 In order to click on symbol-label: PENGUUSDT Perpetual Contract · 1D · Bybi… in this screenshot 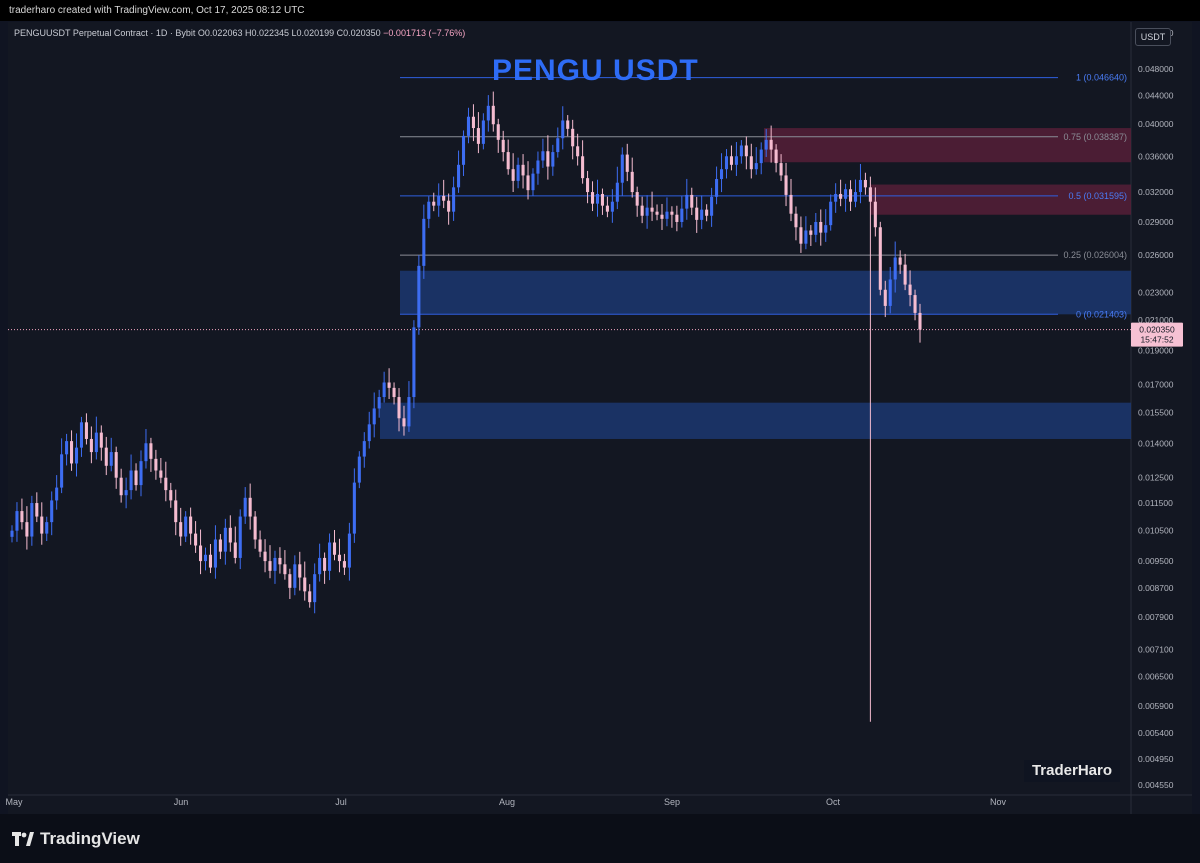, I will do `click(105, 33)`.